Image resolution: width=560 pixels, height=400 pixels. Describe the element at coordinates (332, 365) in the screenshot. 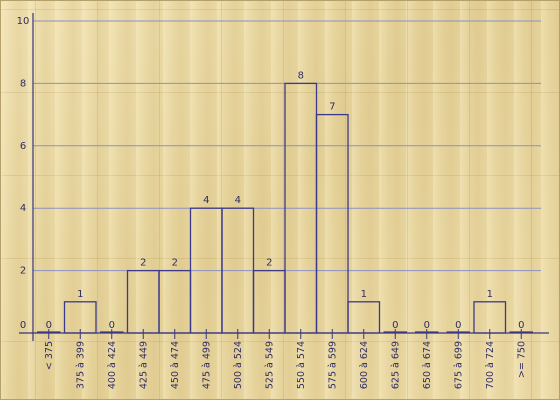

I see `x-tick-label: 575 à 599` at that location.